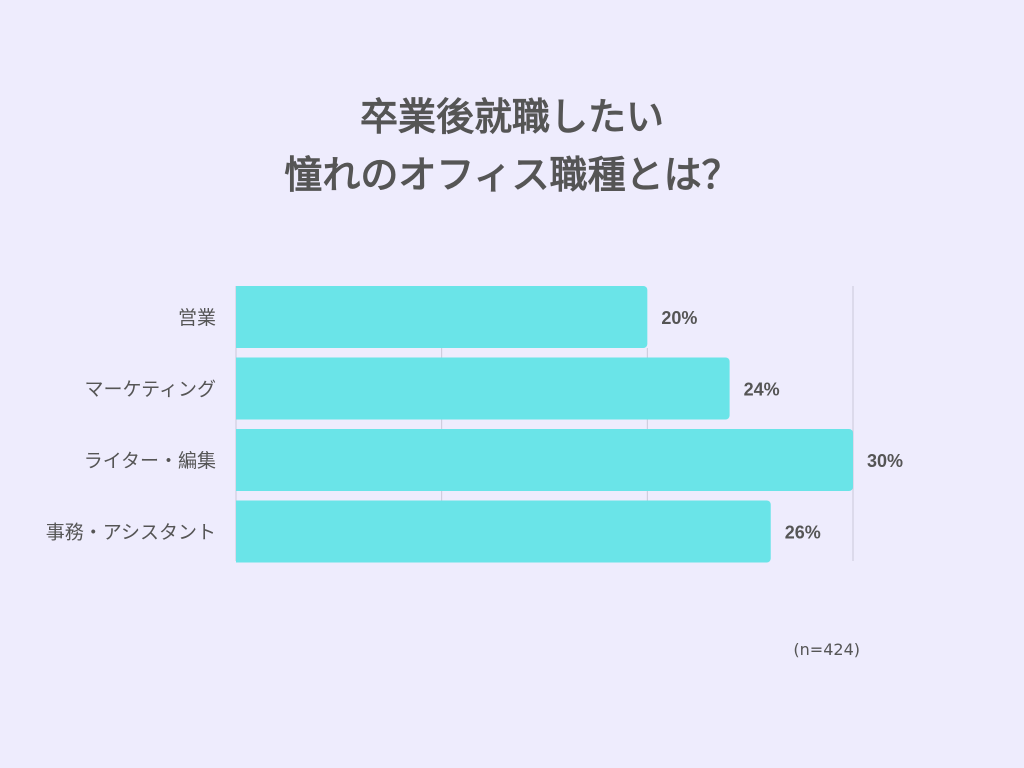  What do you see at coordinates (885, 461) in the screenshot?
I see `data-label: 30%` at bounding box center [885, 461].